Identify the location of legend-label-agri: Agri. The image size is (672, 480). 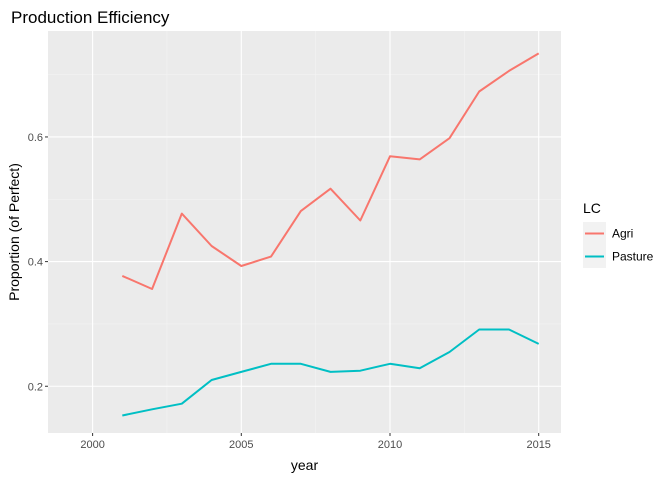
(622, 234).